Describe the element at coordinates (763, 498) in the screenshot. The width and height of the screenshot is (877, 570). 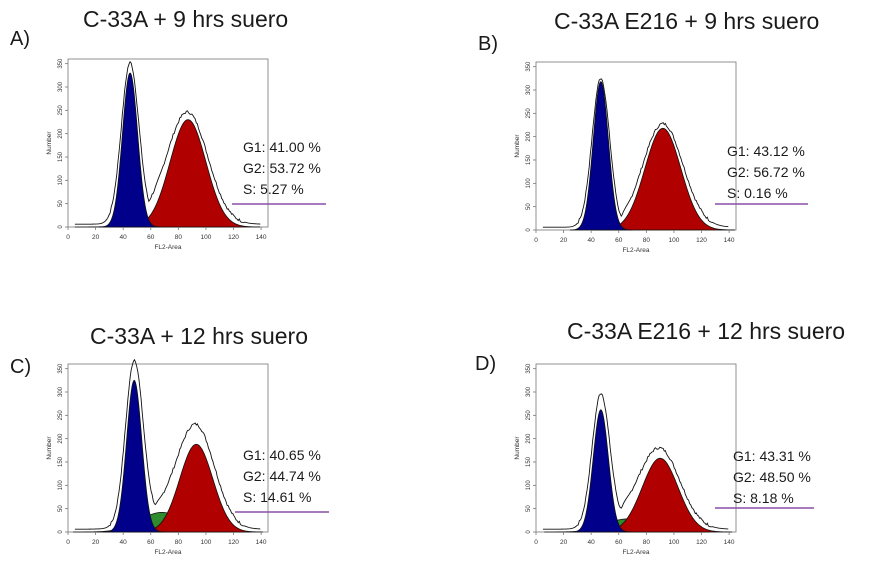
I see `s-label: S: 8.18 %` at that location.